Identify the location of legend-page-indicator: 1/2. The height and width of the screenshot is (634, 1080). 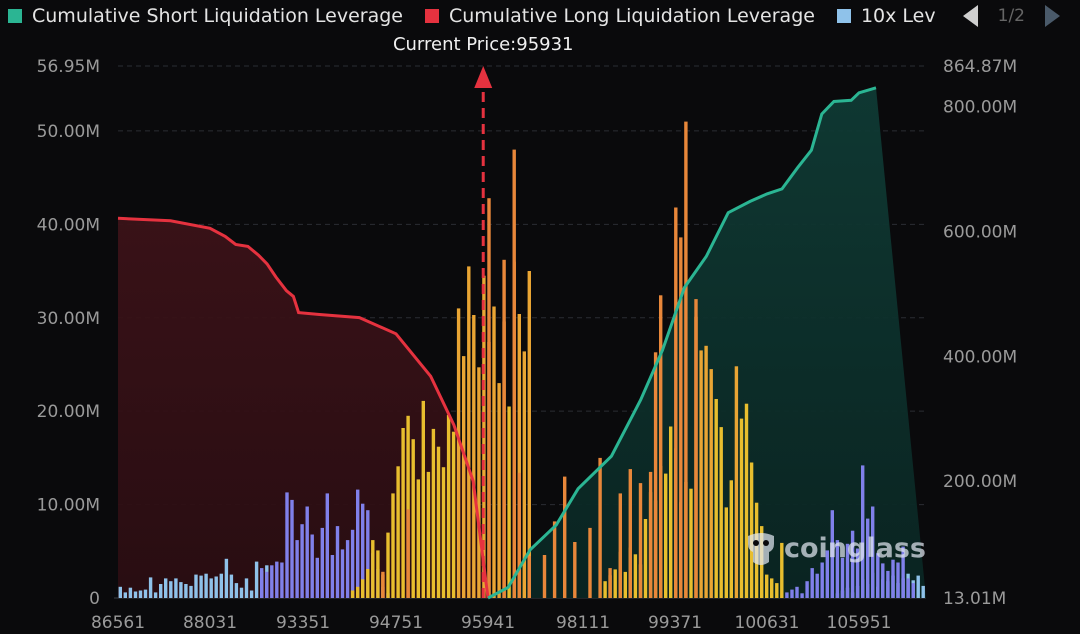
(1011, 16).